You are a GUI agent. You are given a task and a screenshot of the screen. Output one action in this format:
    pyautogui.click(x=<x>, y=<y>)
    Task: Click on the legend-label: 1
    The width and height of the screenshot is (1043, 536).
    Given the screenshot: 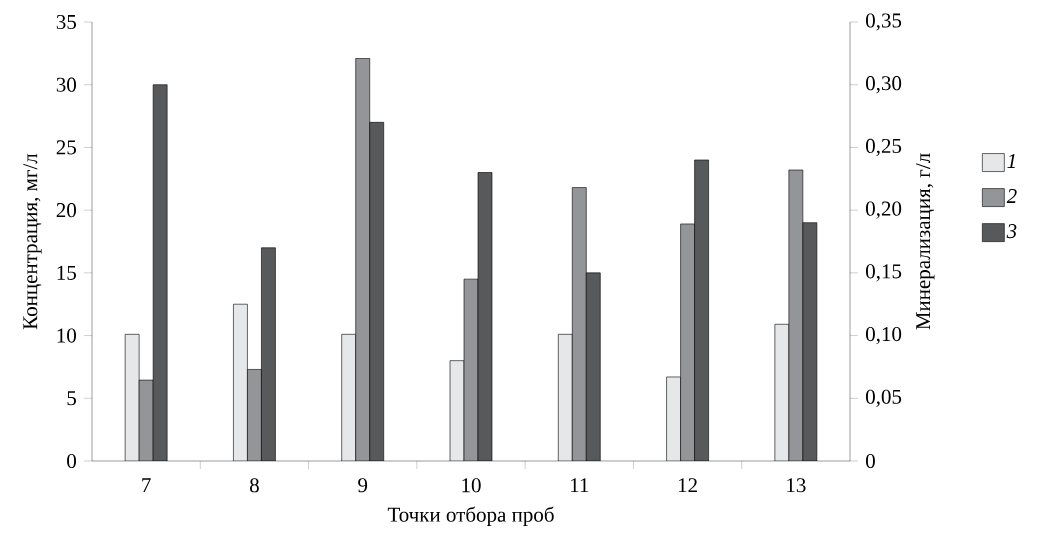 What is the action you would take?
    pyautogui.click(x=1011, y=161)
    